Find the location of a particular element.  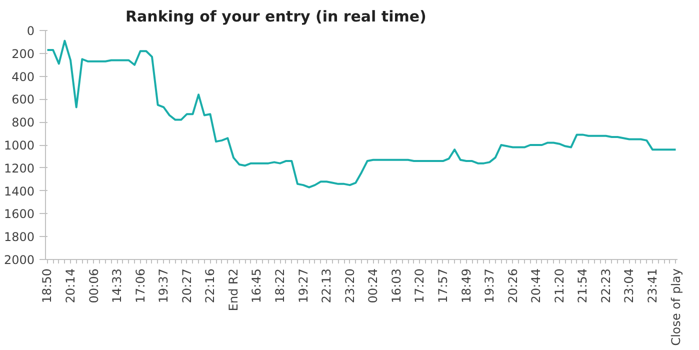

x-tick-label: 21:54 is located at coordinates (583, 286).